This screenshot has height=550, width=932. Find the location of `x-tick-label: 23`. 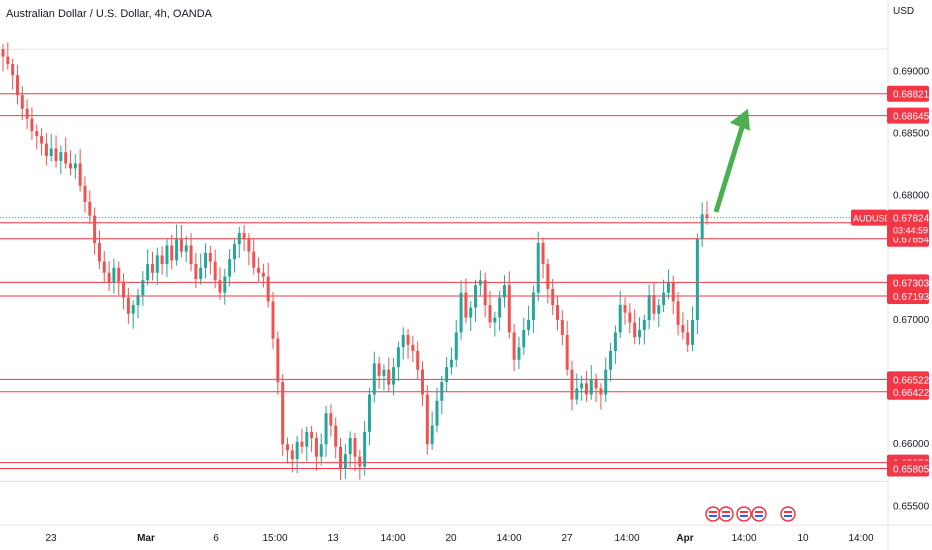

x-tick-label: 23 is located at coordinates (51, 538).